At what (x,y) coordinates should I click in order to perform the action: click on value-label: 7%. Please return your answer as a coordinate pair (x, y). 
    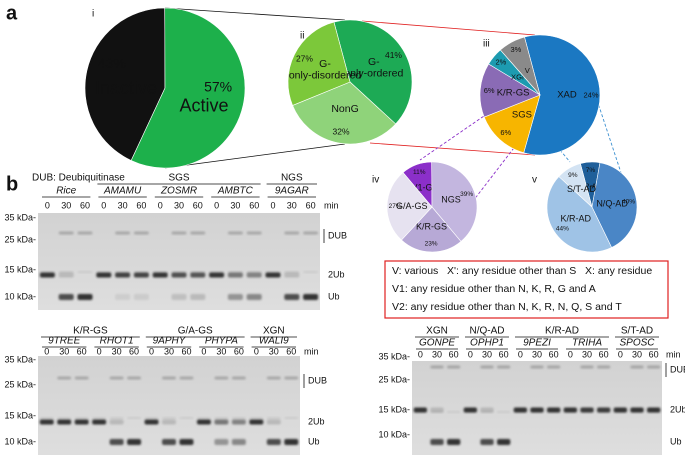
    Looking at the image, I should click on (591, 170).